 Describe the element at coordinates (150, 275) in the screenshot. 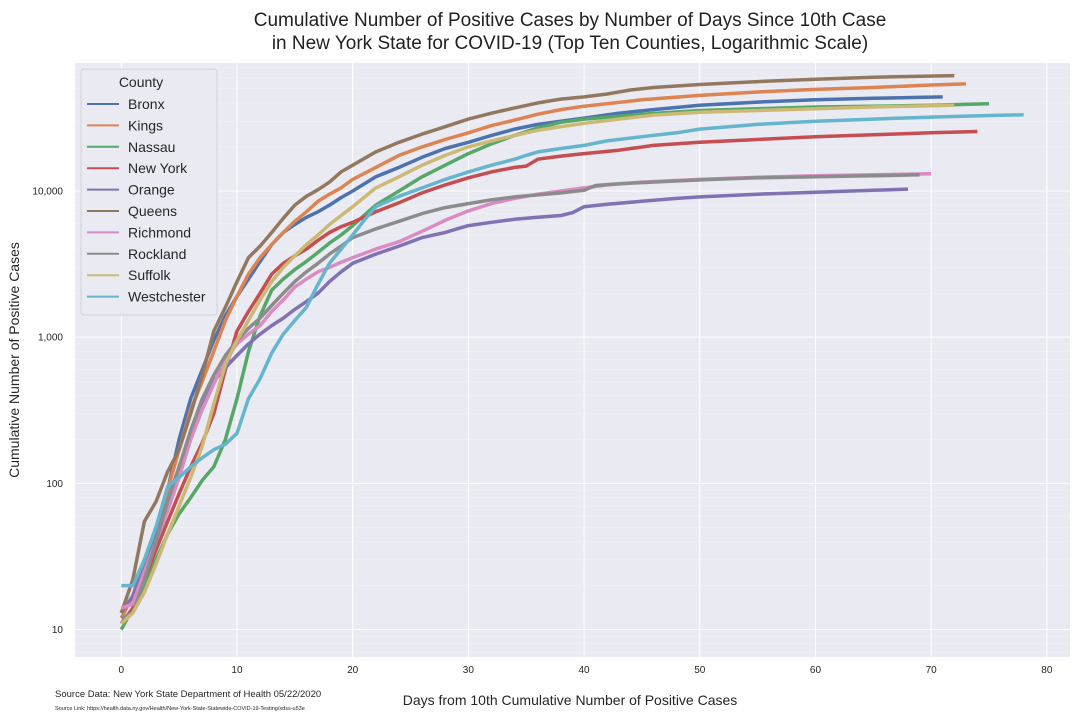

I see `legend-label-suffolk: Suffolk` at that location.